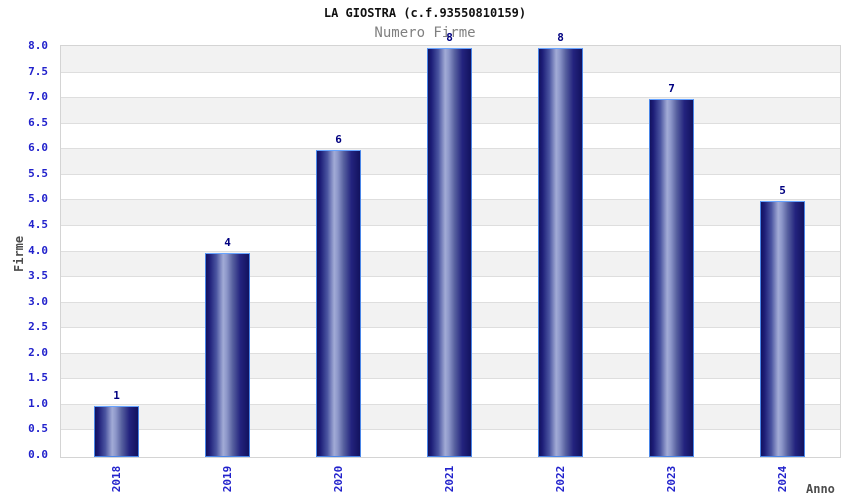 The width and height of the screenshot is (850, 500). Describe the element at coordinates (782, 191) in the screenshot. I see `bar-value-label: 5` at that location.